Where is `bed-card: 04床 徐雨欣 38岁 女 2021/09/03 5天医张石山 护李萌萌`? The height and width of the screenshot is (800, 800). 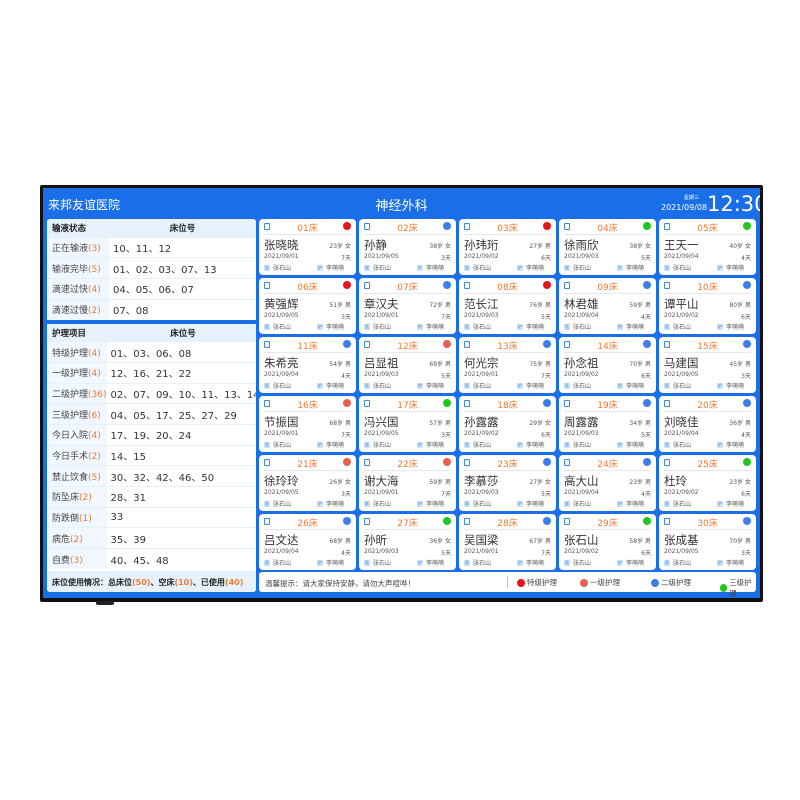 bed-card: 04床 徐雨欣 38岁 女 2021/09/03 5天医张石山 护李萌萌 is located at coordinates (607, 247).